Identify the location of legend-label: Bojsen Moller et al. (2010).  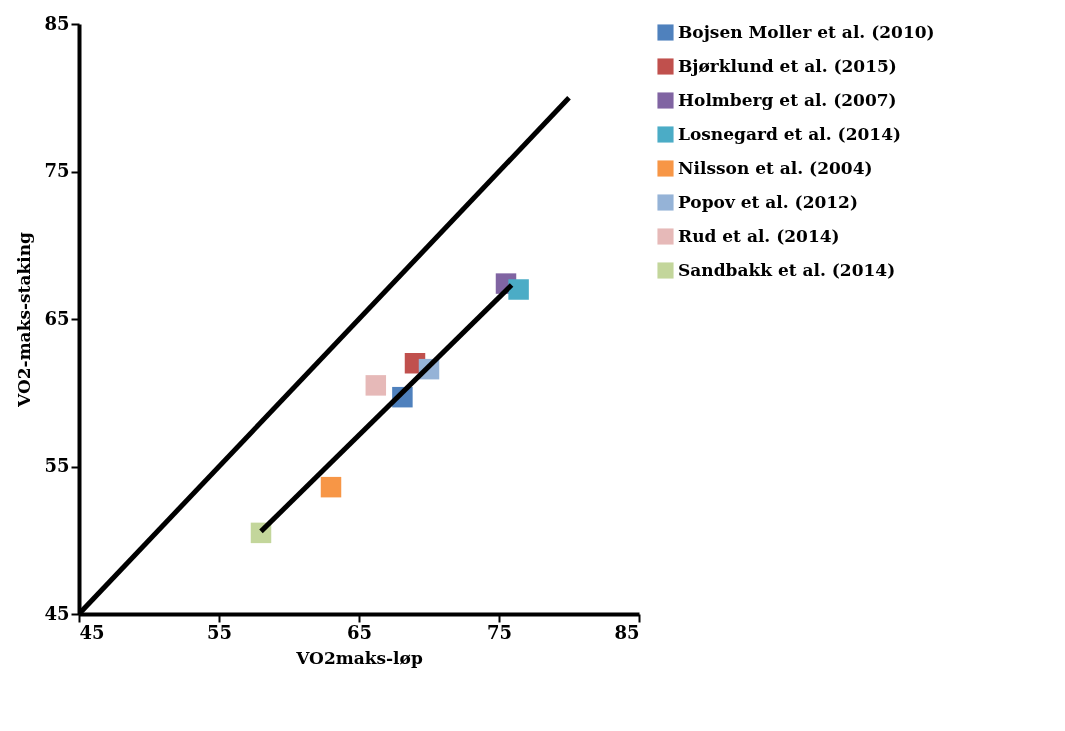
(806, 31).